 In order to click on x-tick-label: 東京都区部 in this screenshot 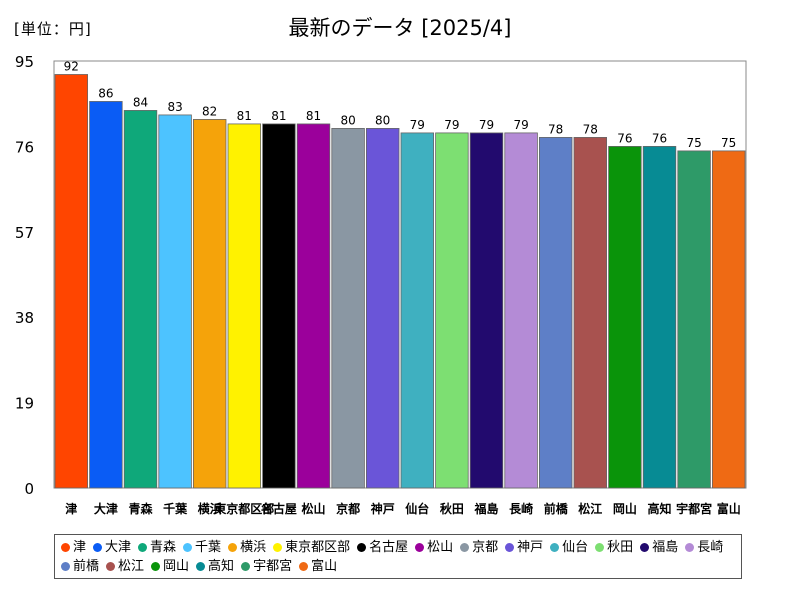, I will do `click(244, 508)`.